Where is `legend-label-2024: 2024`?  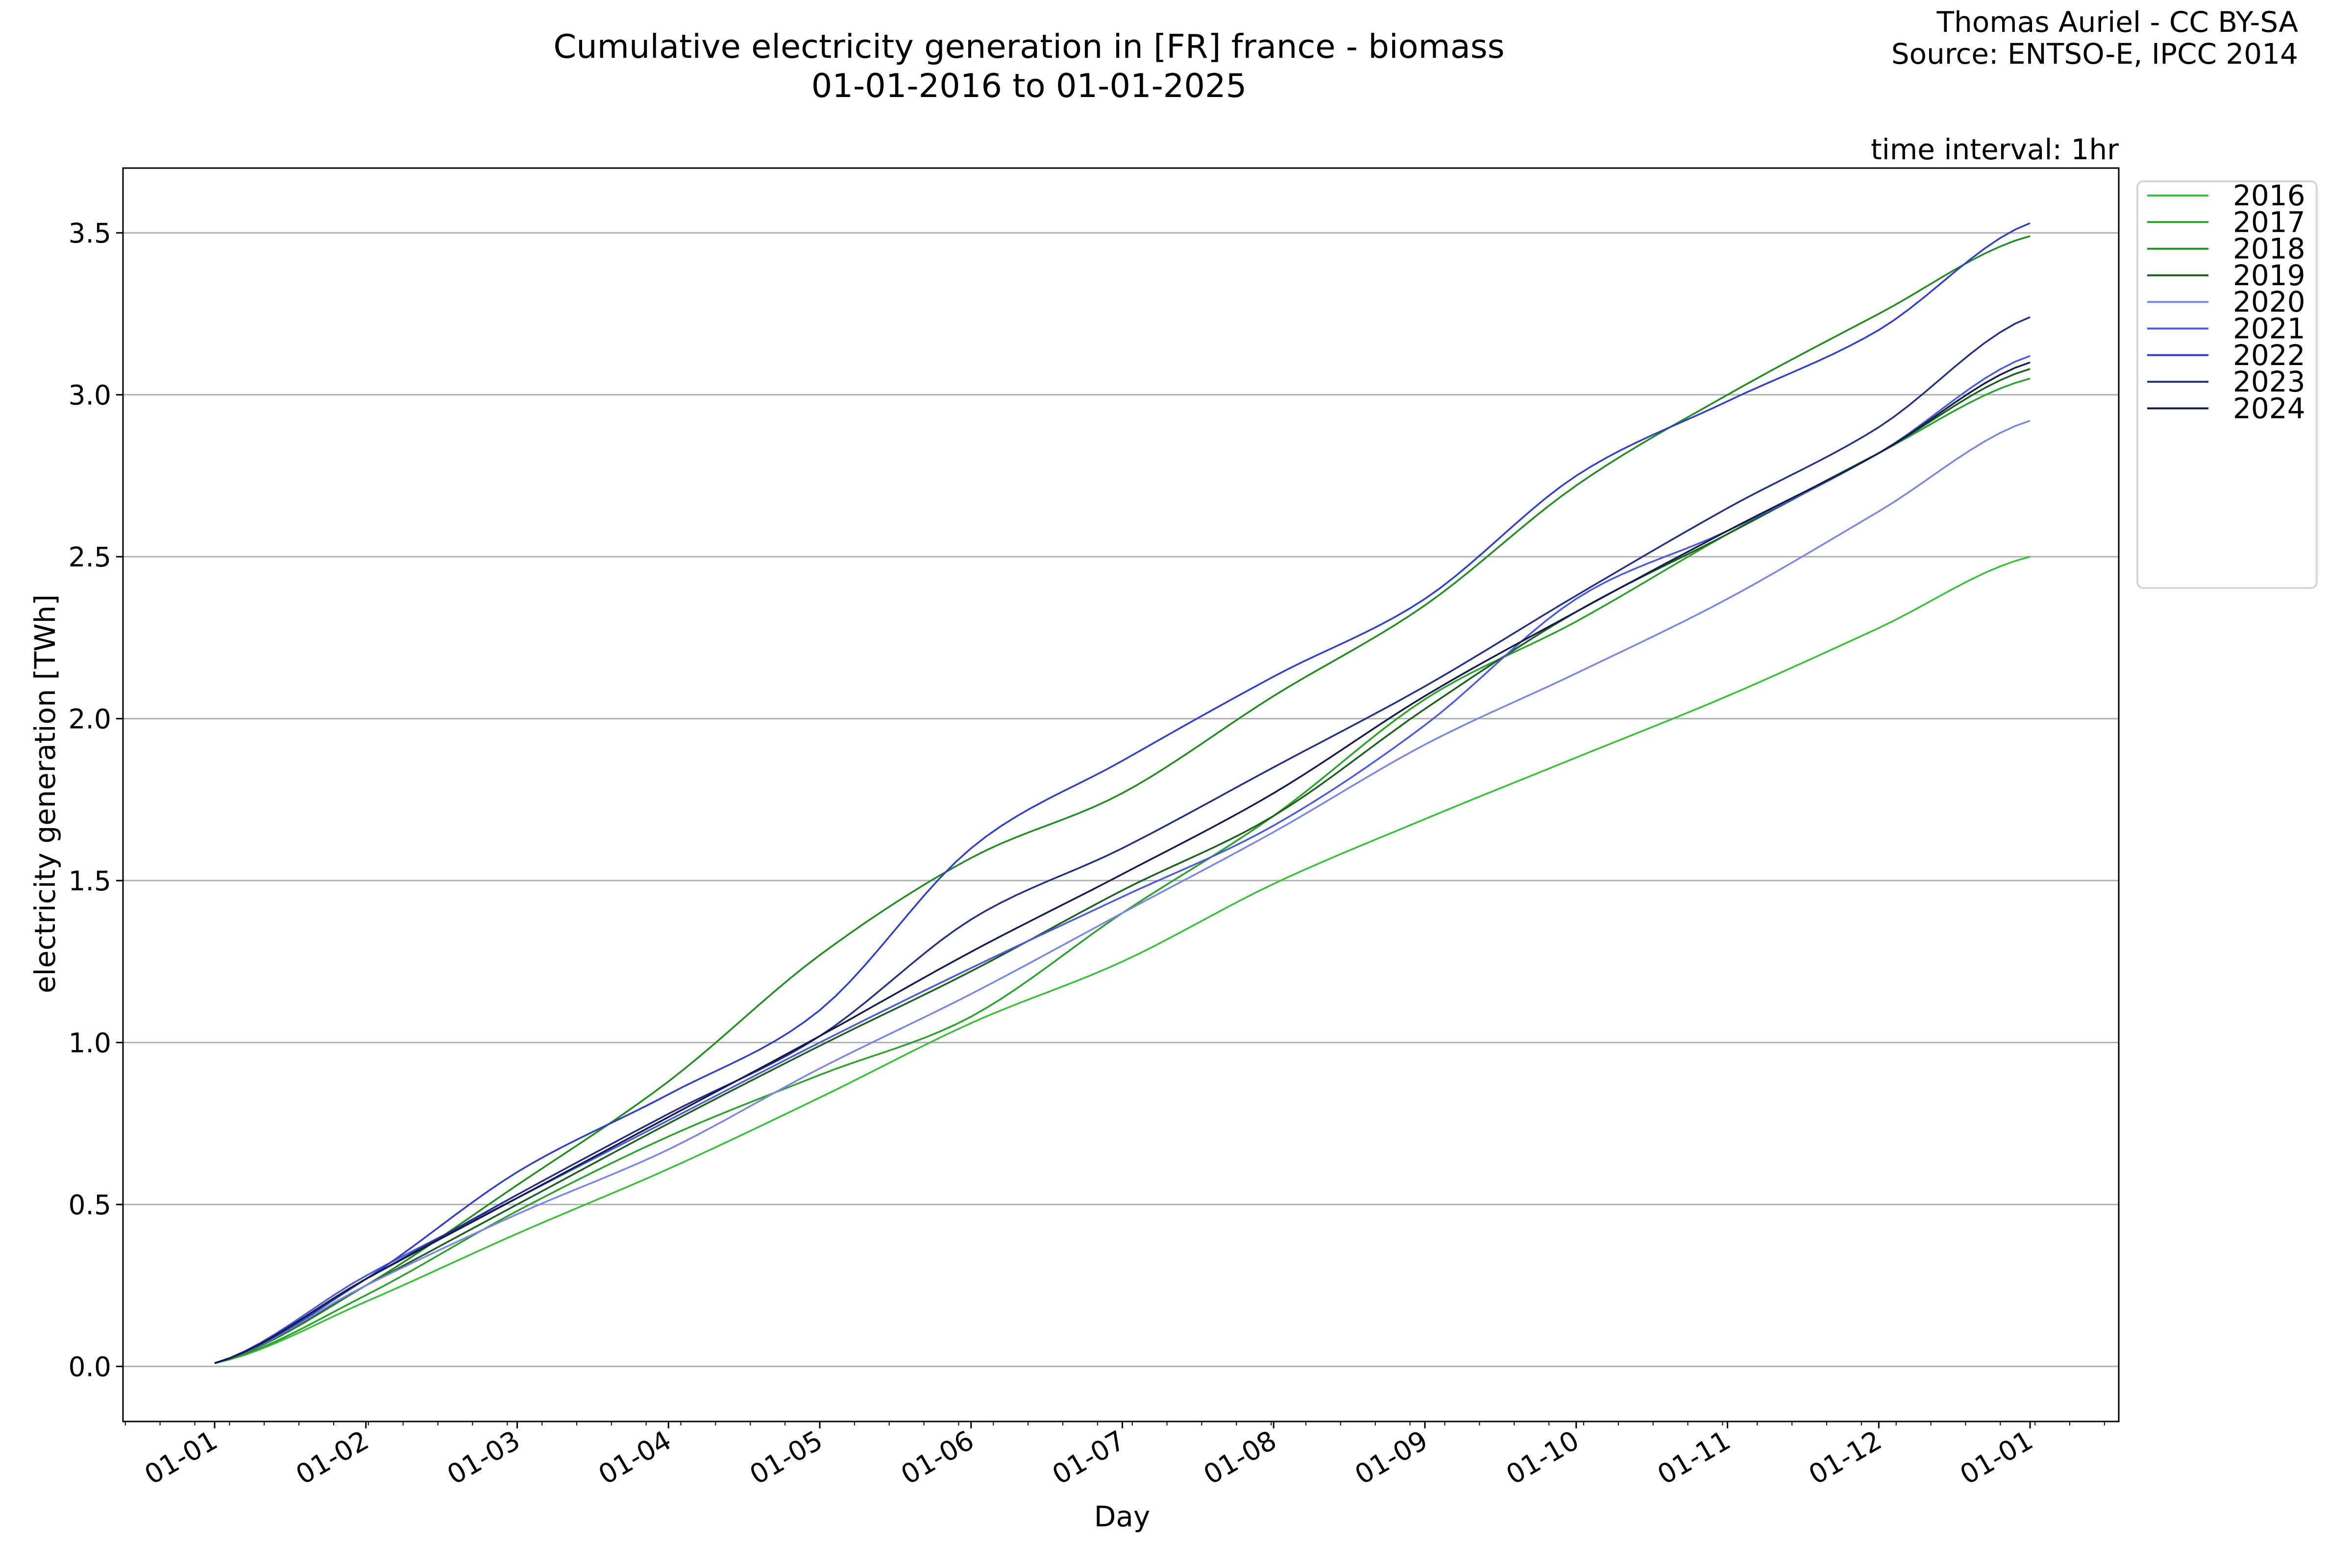 legend-label-2024: 2024 is located at coordinates (2269, 409).